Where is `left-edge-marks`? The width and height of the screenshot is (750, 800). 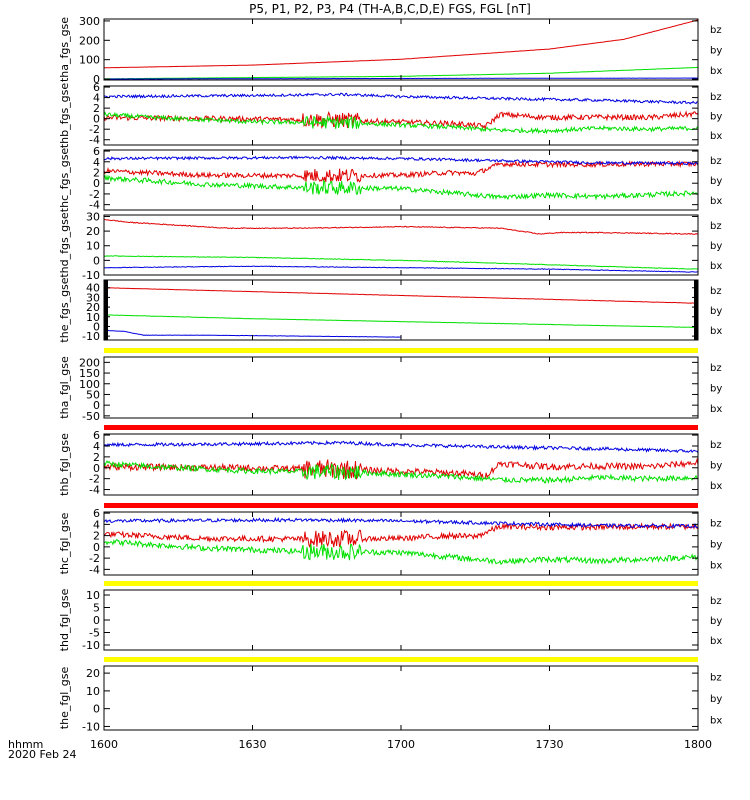
left-edge-marks is located at coordinates (106, 310).